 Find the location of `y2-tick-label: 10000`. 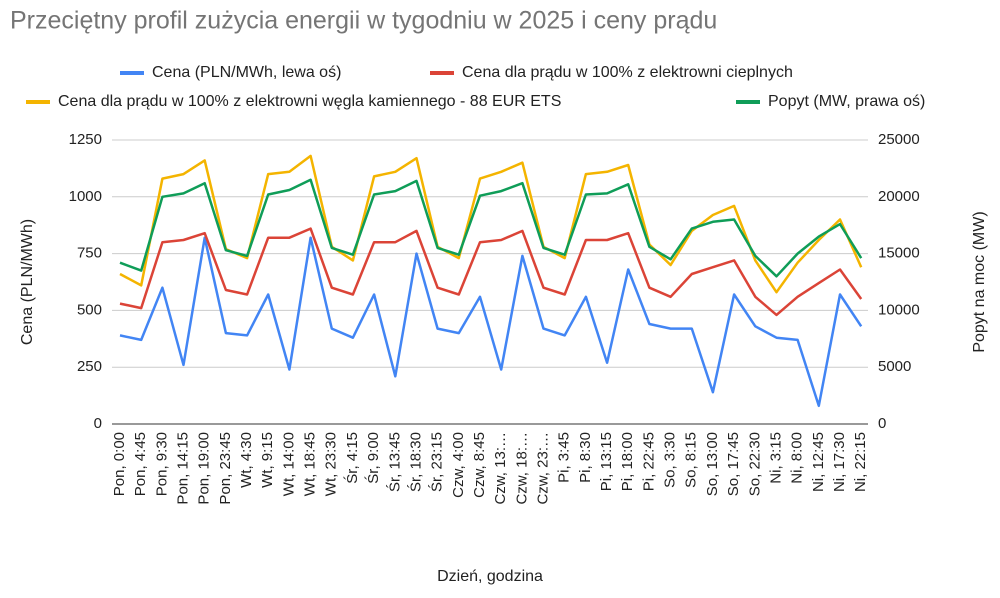

y2-tick-label: 10000 is located at coordinates (899, 309).